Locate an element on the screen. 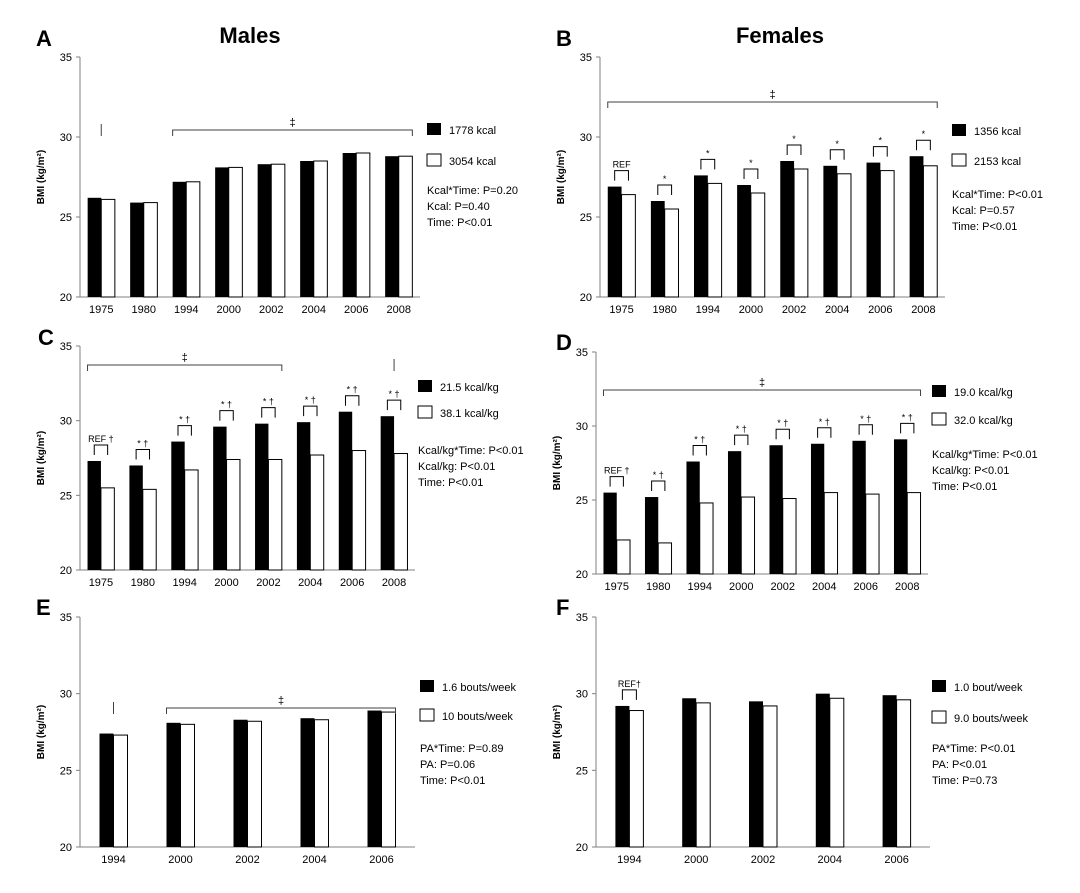 This screenshot has width=1080, height=893. bar-32-0-kcal-kg-2000 is located at coordinates (748, 535).